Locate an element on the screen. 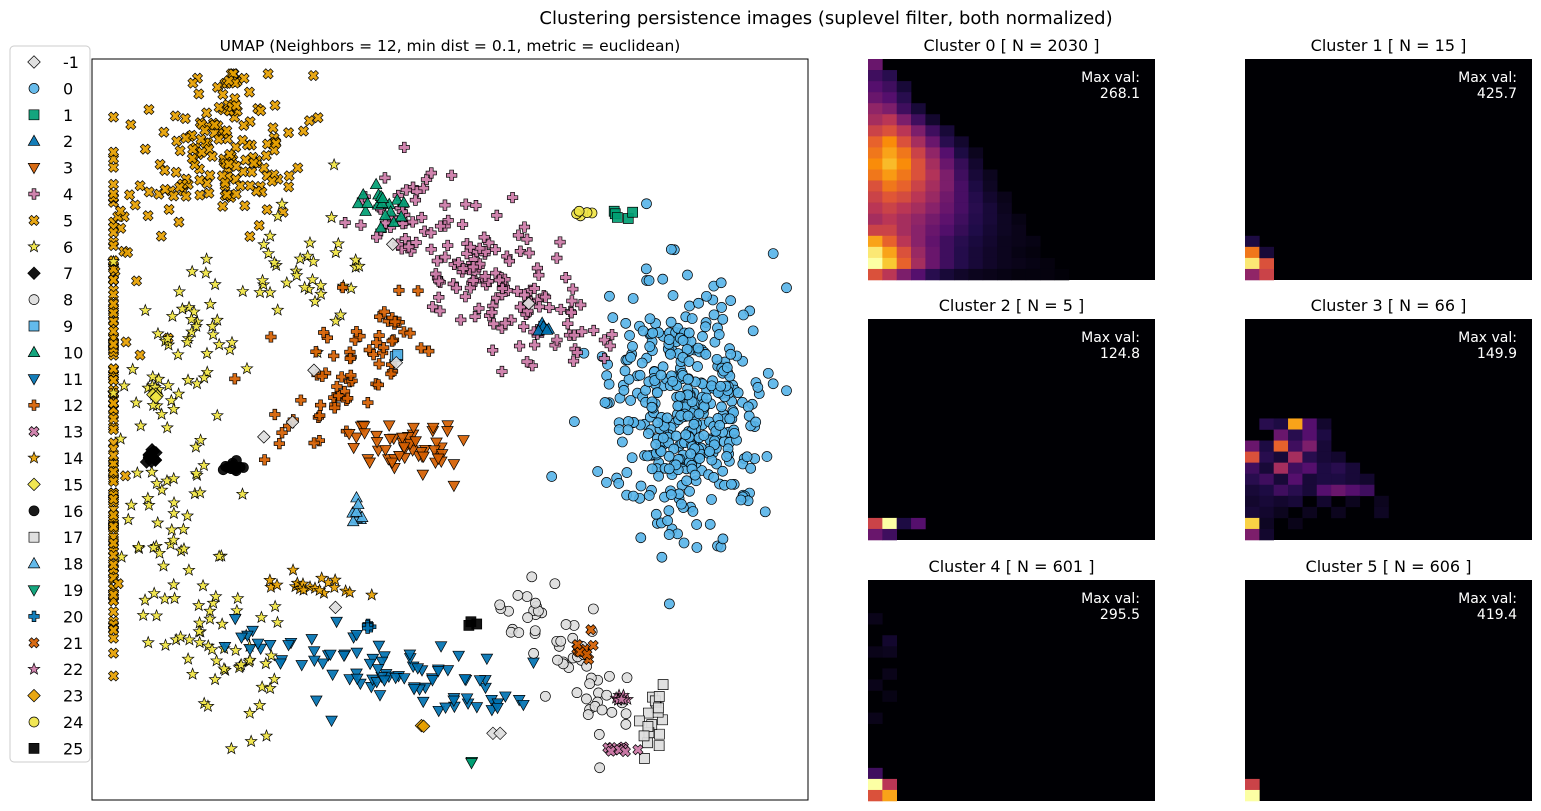 The image size is (1541, 811). legend-label: 1 is located at coordinates (68, 115).